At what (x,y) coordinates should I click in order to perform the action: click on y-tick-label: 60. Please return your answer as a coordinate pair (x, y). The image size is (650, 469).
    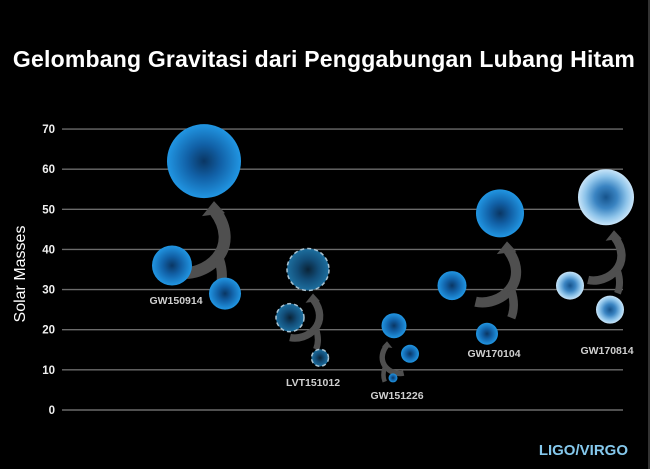
    Looking at the image, I should click on (48, 170).